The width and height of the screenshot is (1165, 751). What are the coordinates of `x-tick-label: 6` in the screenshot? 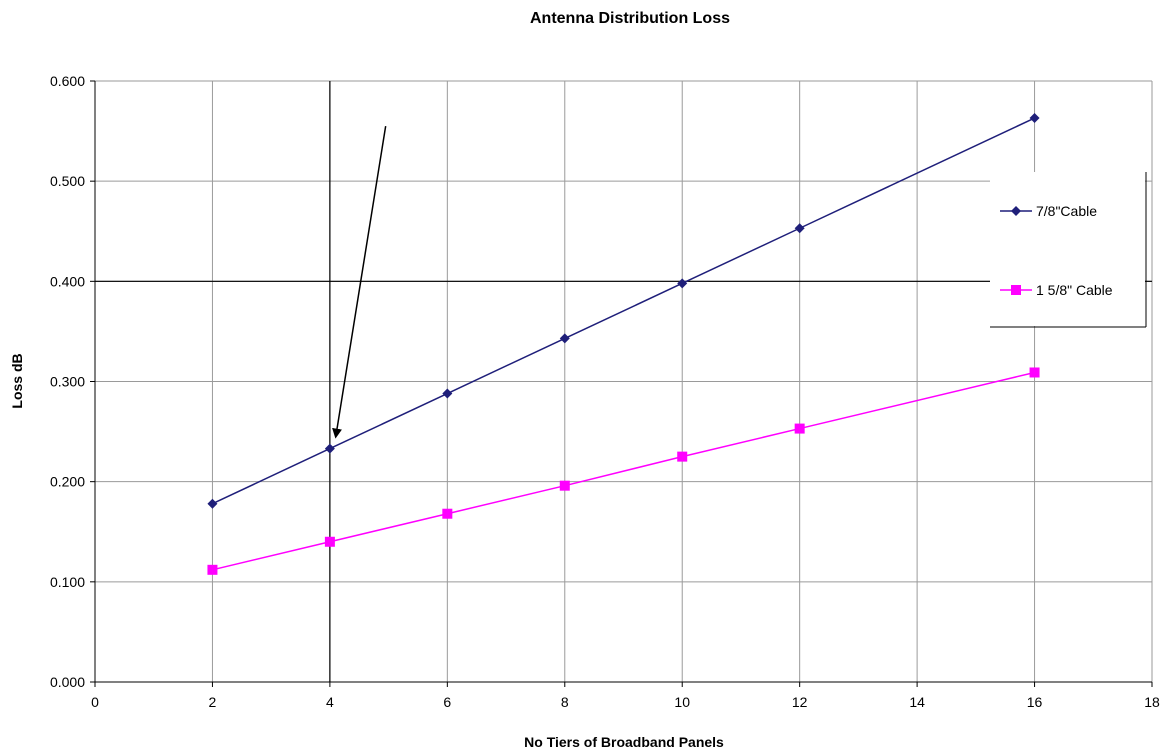 It's located at (447, 702).